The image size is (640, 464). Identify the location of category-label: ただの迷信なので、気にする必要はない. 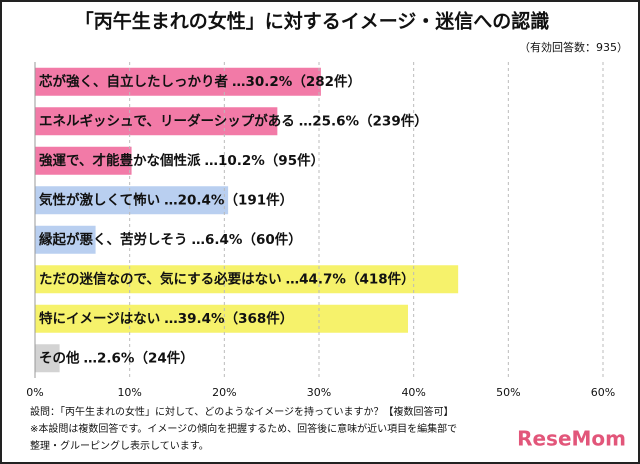
(160, 278).